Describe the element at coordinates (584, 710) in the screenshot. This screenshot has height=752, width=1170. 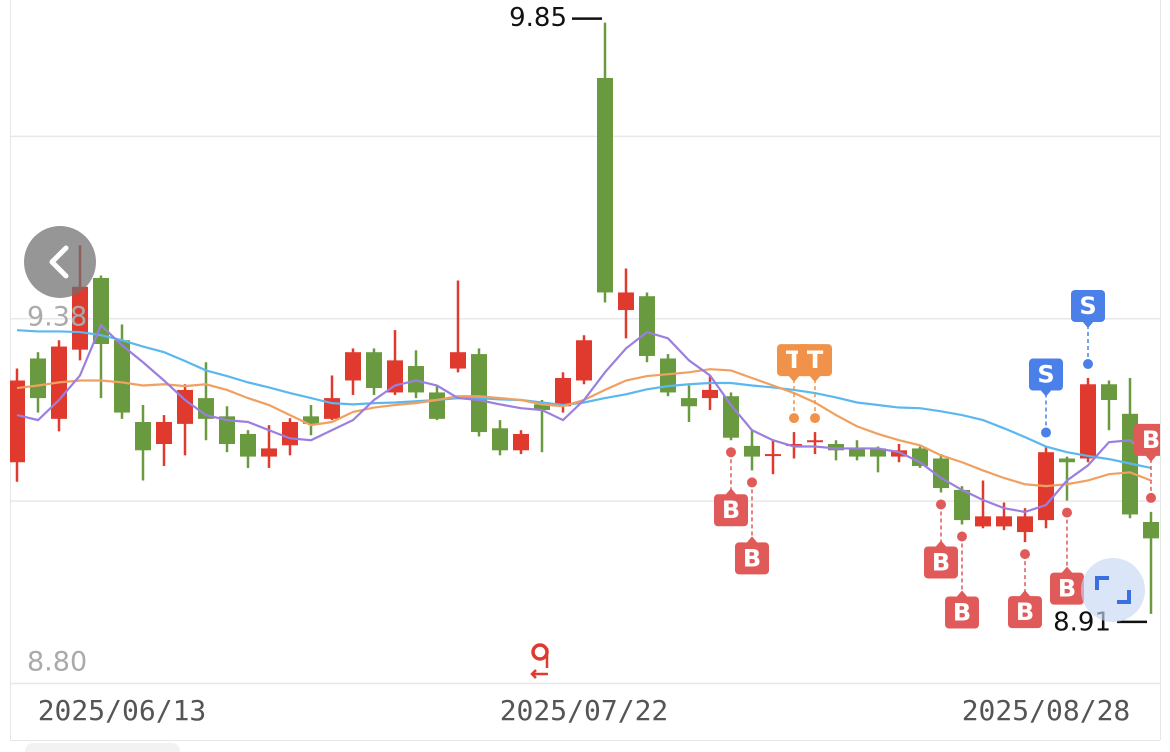
I see `x-tick-label: 2025/07/22` at that location.